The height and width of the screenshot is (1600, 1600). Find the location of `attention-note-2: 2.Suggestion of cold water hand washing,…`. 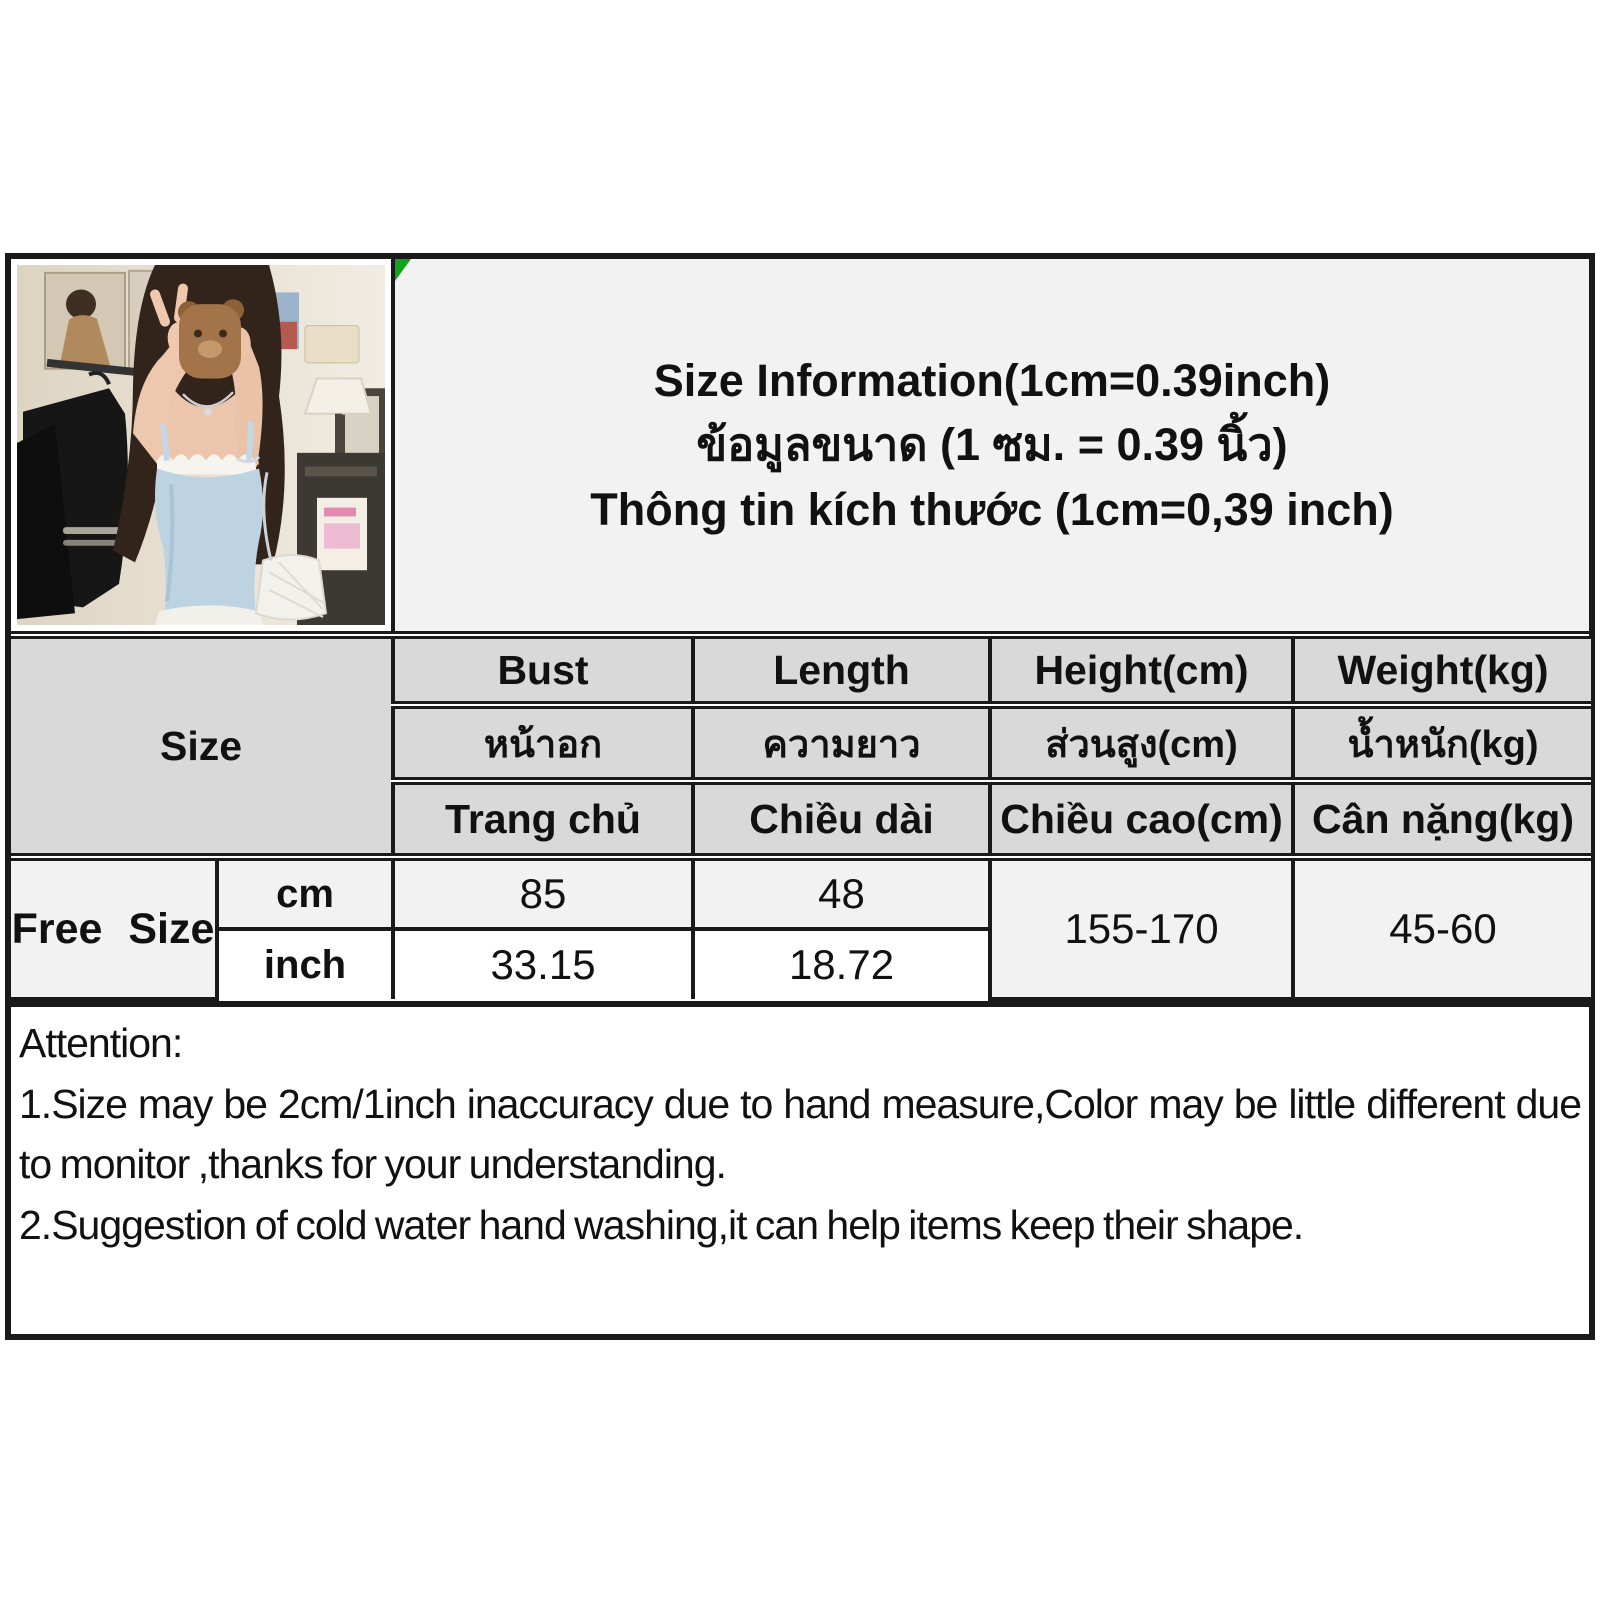

attention-note-2: 2.Suggestion of cold water hand washing,… is located at coordinates (661, 1225).